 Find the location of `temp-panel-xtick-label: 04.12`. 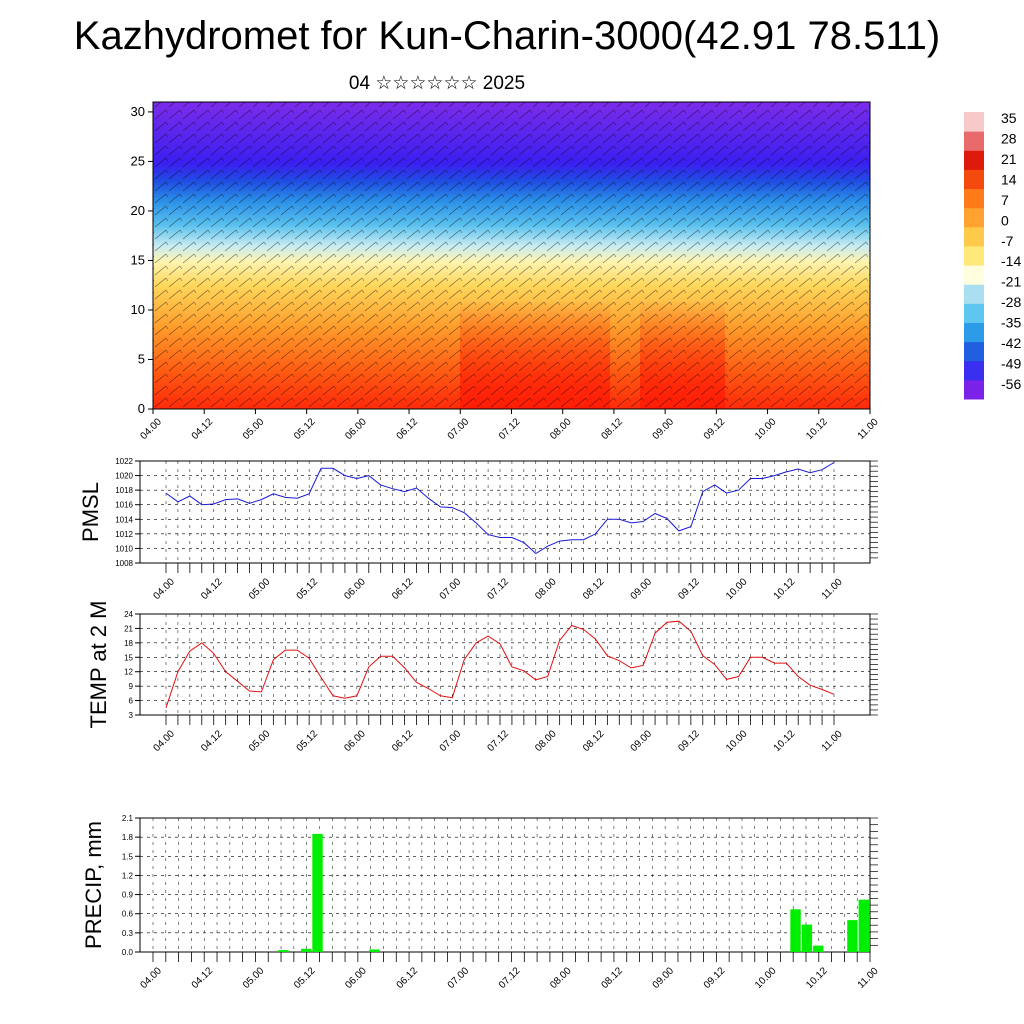

temp-panel-xtick-label: 04.12 is located at coordinates (212, 741).